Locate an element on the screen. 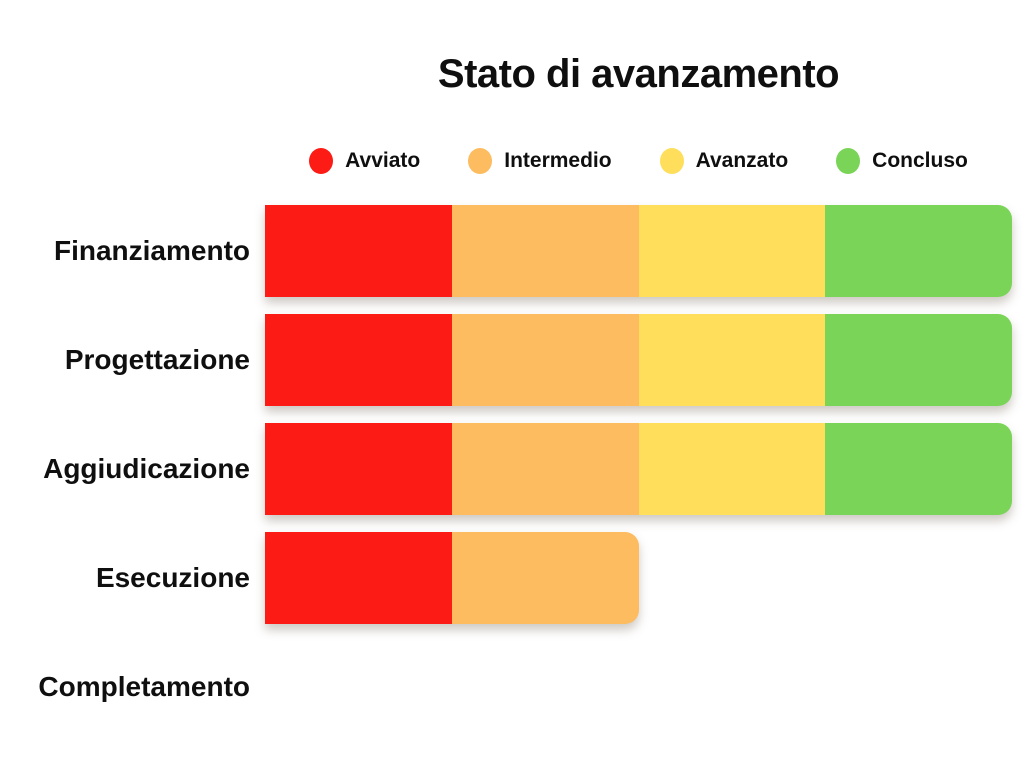 The image size is (1024, 768). legend-label: Concluso is located at coordinates (920, 160).